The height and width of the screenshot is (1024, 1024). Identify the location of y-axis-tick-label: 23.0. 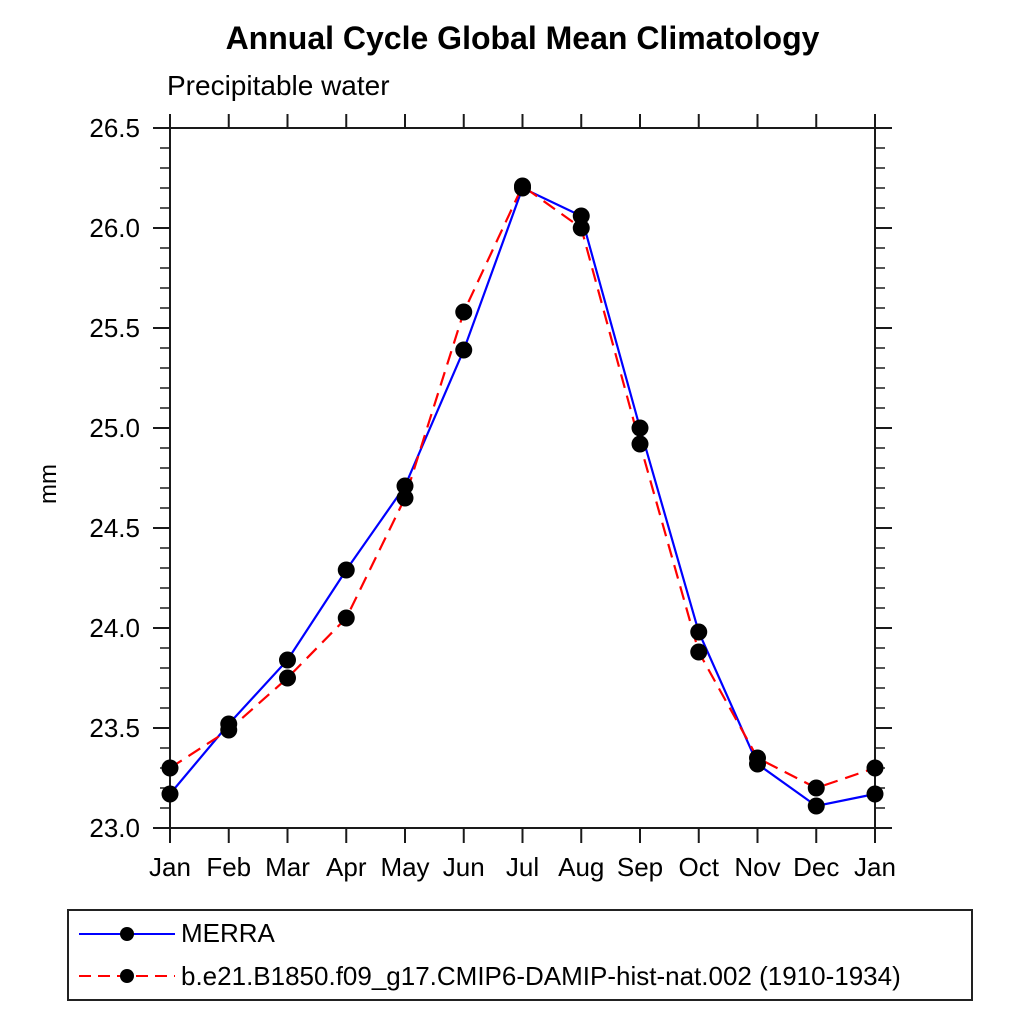
(114, 828).